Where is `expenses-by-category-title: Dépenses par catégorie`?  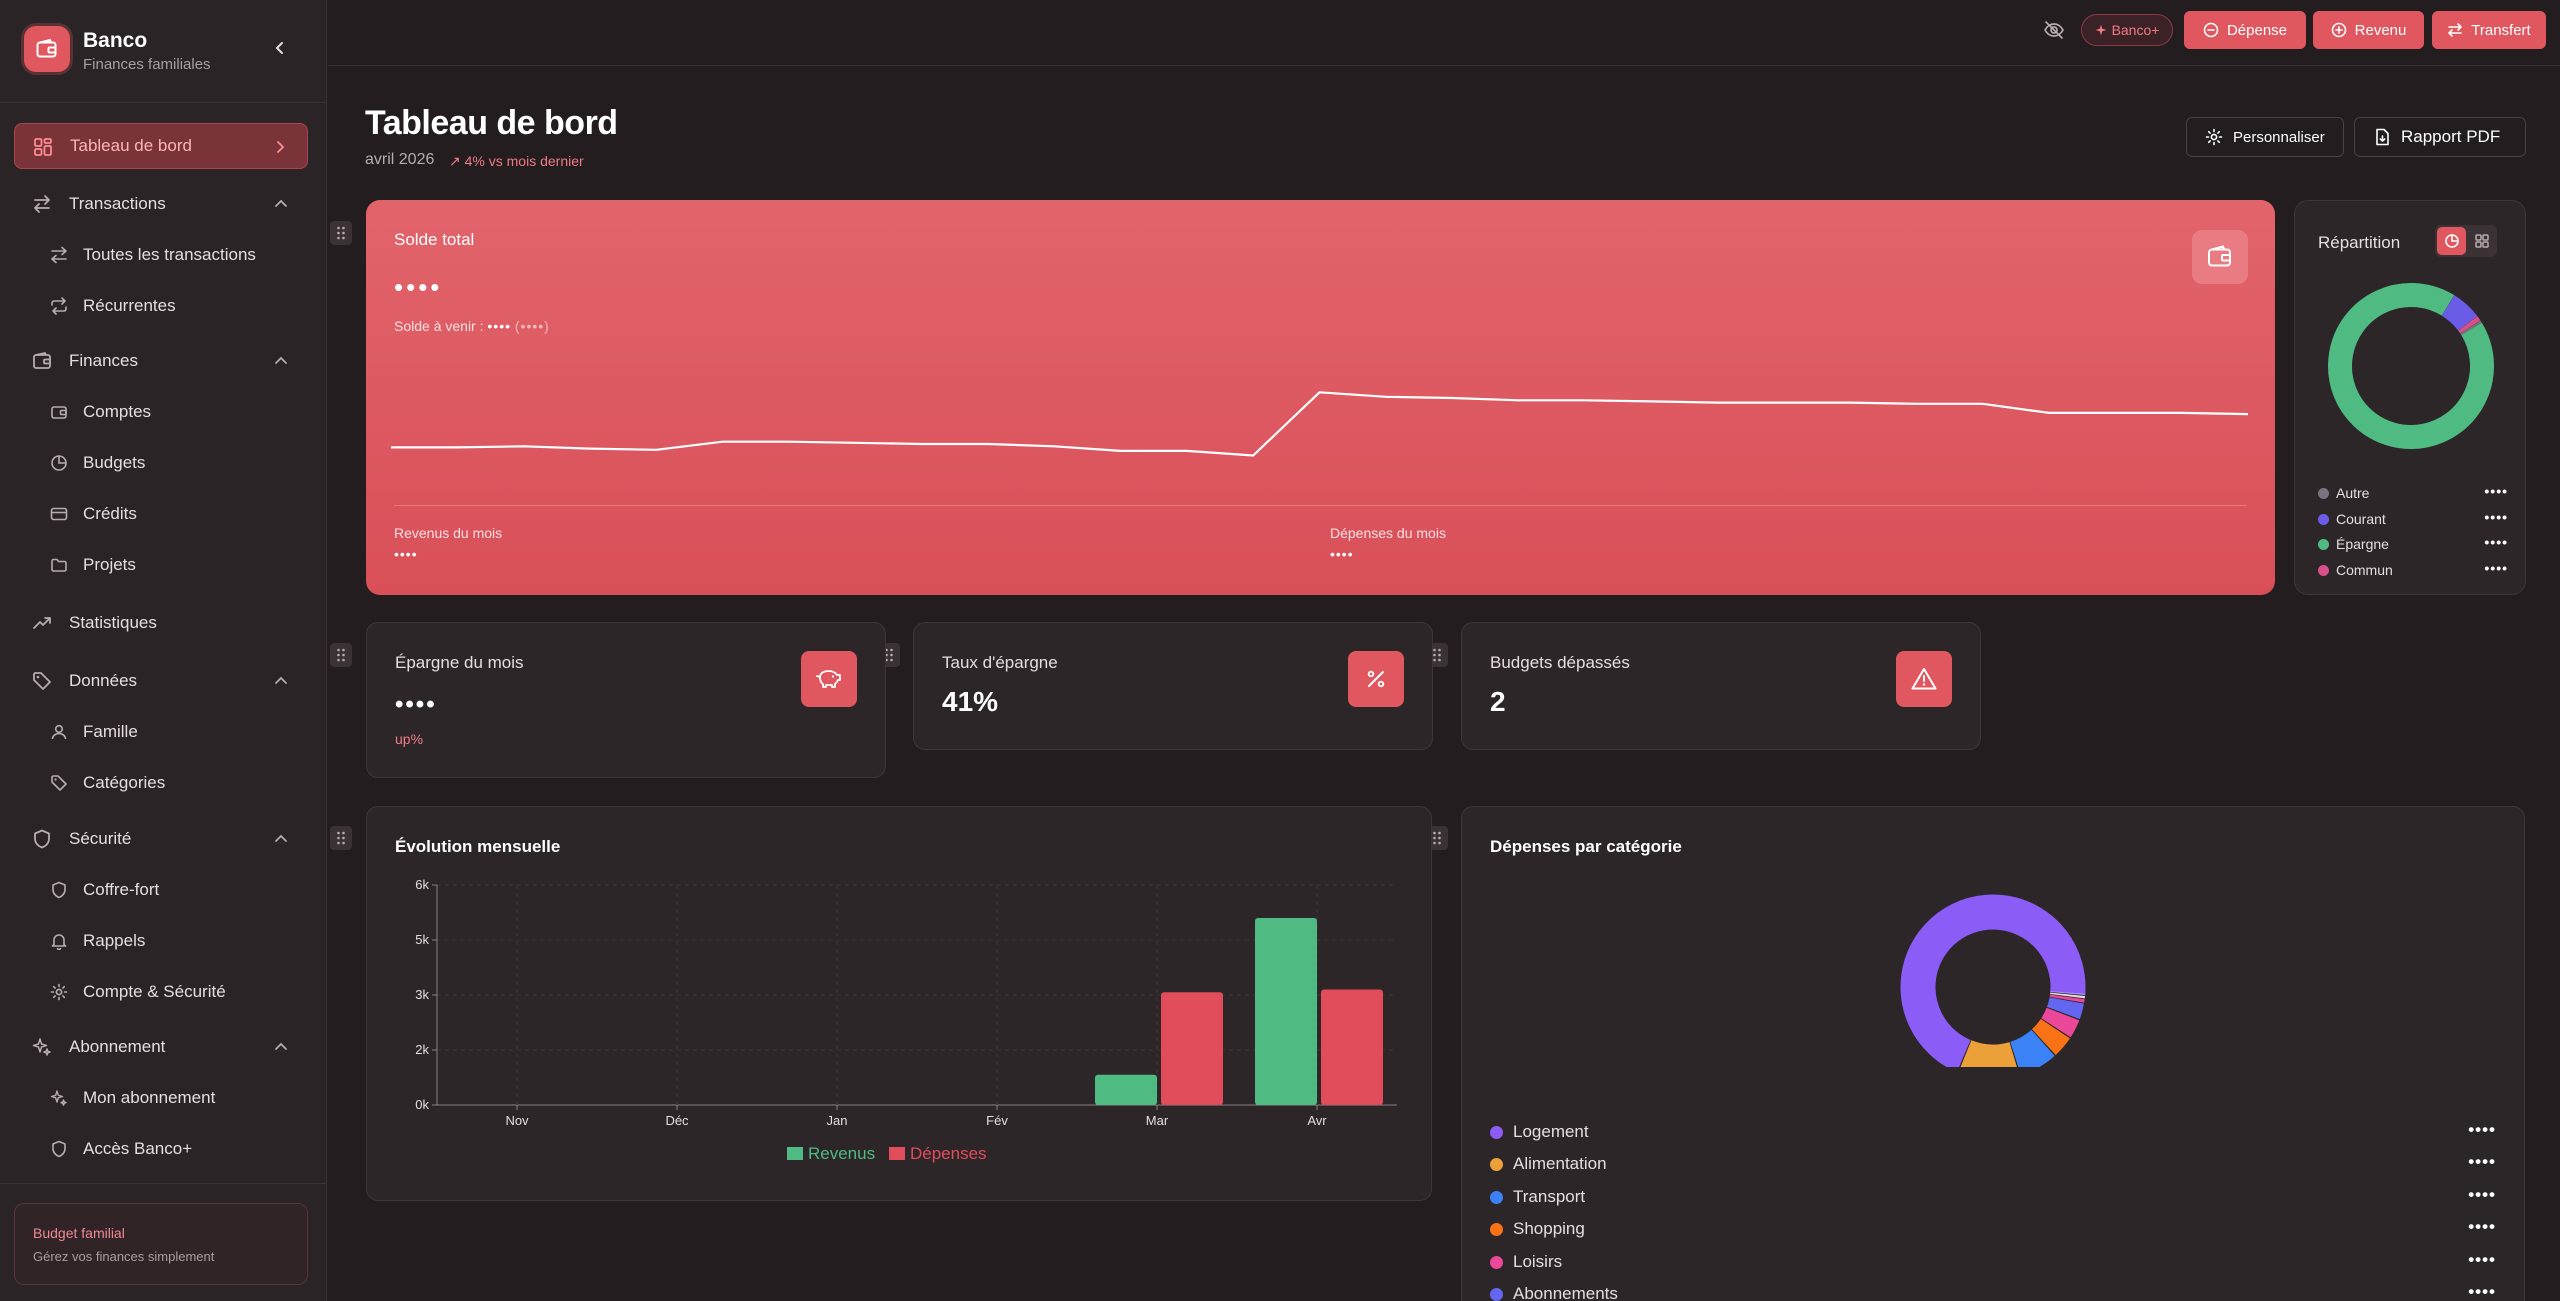
expenses-by-category-title: Dépenses par catégorie is located at coordinates (1586, 846).